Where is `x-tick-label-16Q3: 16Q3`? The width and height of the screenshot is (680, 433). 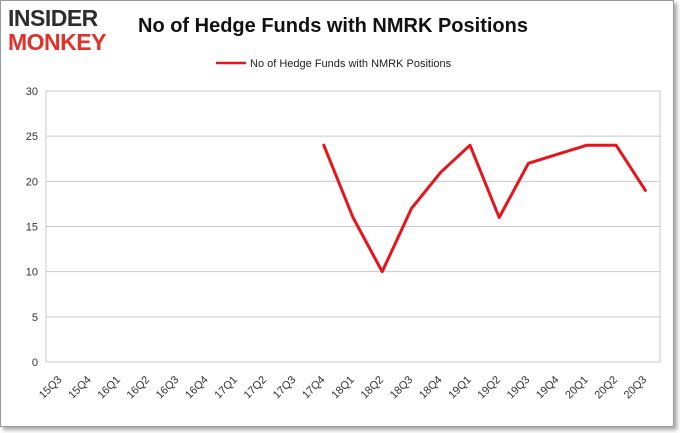
x-tick-label-16Q3: 16Q3 is located at coordinates (168, 388).